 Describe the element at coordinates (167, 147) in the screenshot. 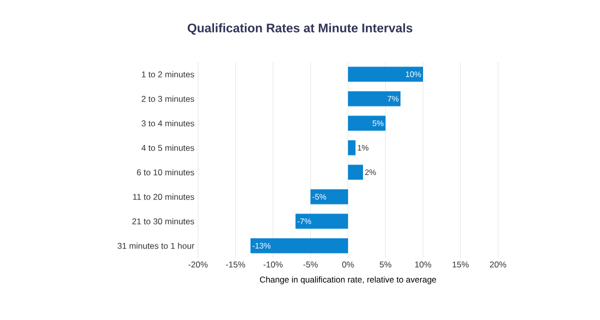

I see `y-tick-label: 4 to 5 minutes` at that location.